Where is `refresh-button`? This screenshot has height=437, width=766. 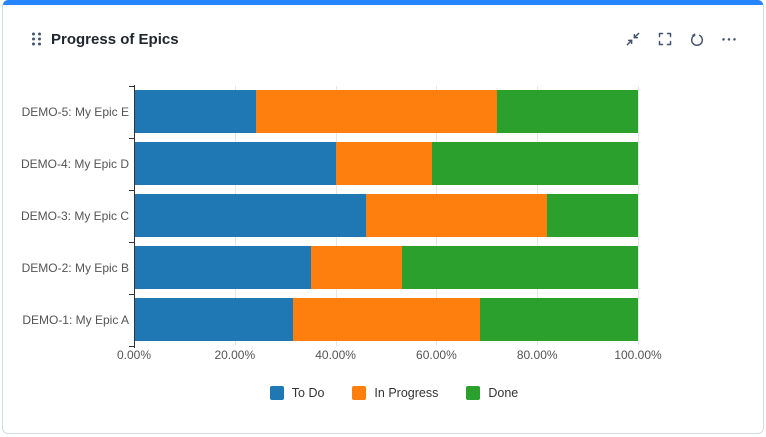
refresh-button is located at coordinates (697, 39).